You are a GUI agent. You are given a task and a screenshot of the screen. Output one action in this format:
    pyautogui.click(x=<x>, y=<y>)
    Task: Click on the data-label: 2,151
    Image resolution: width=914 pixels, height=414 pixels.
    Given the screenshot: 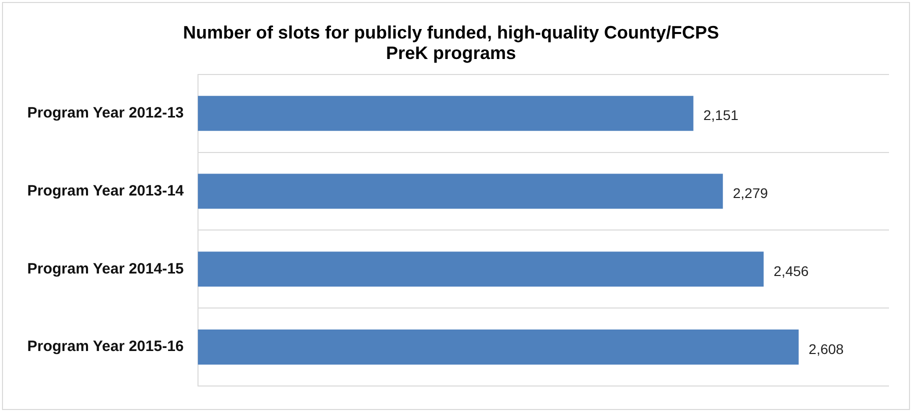 What is the action you would take?
    pyautogui.click(x=721, y=115)
    